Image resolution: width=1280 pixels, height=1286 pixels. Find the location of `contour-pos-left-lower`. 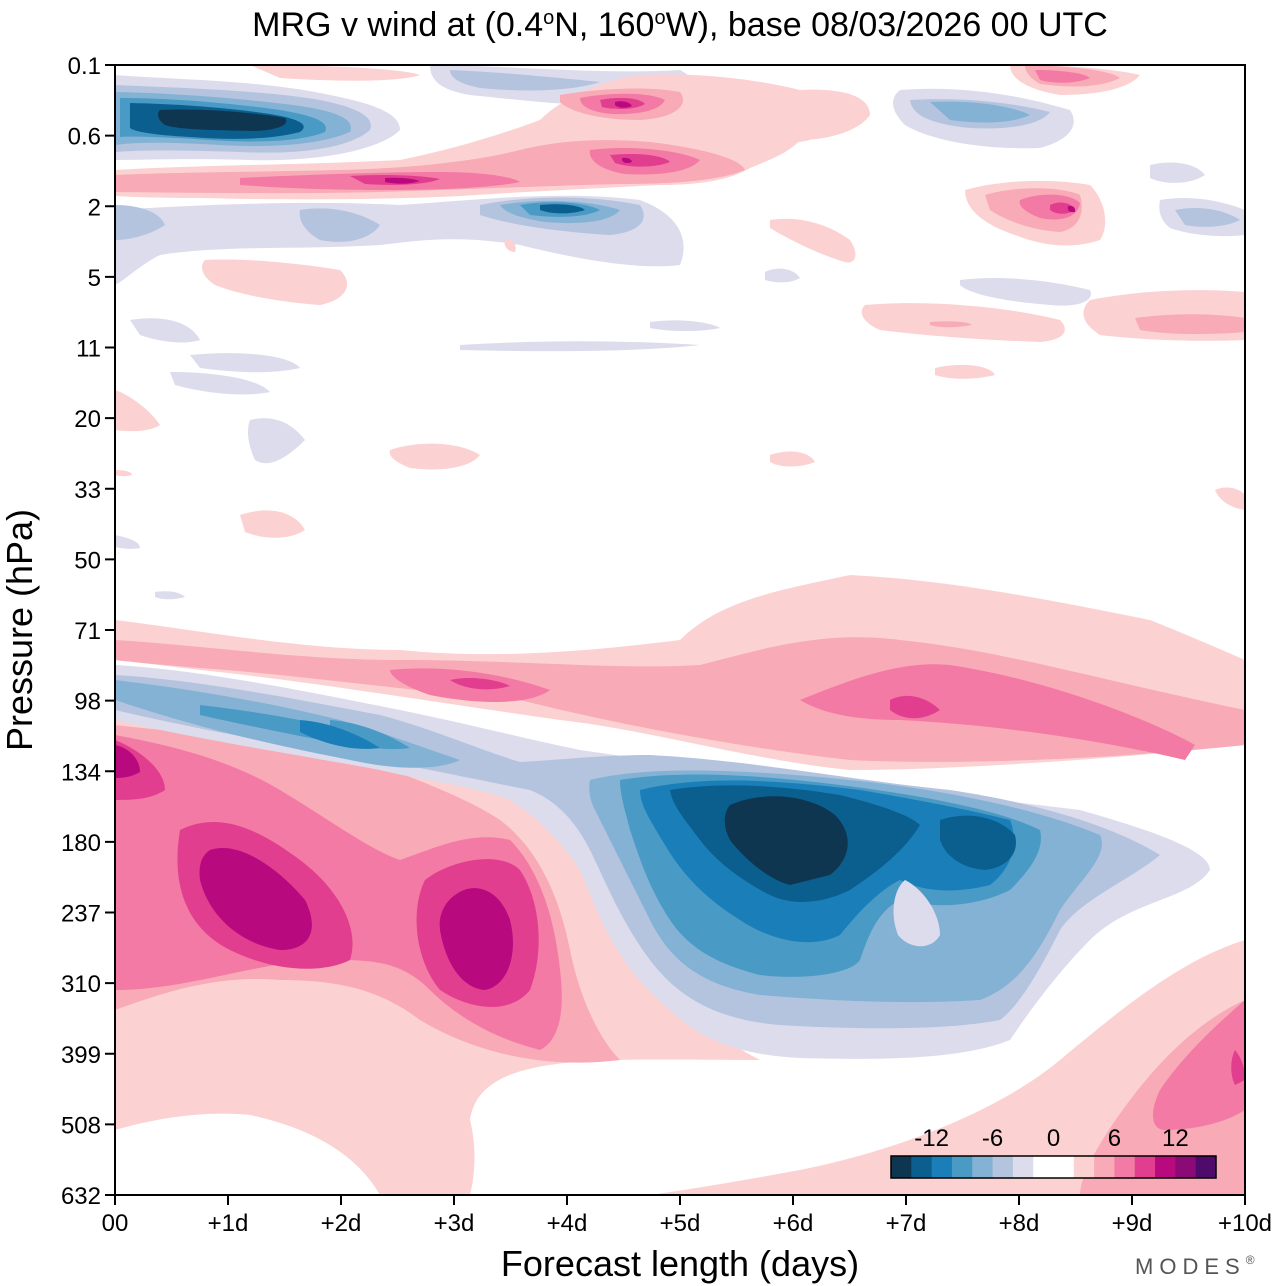

contour-pos-left-lower is located at coordinates (133, 1035).